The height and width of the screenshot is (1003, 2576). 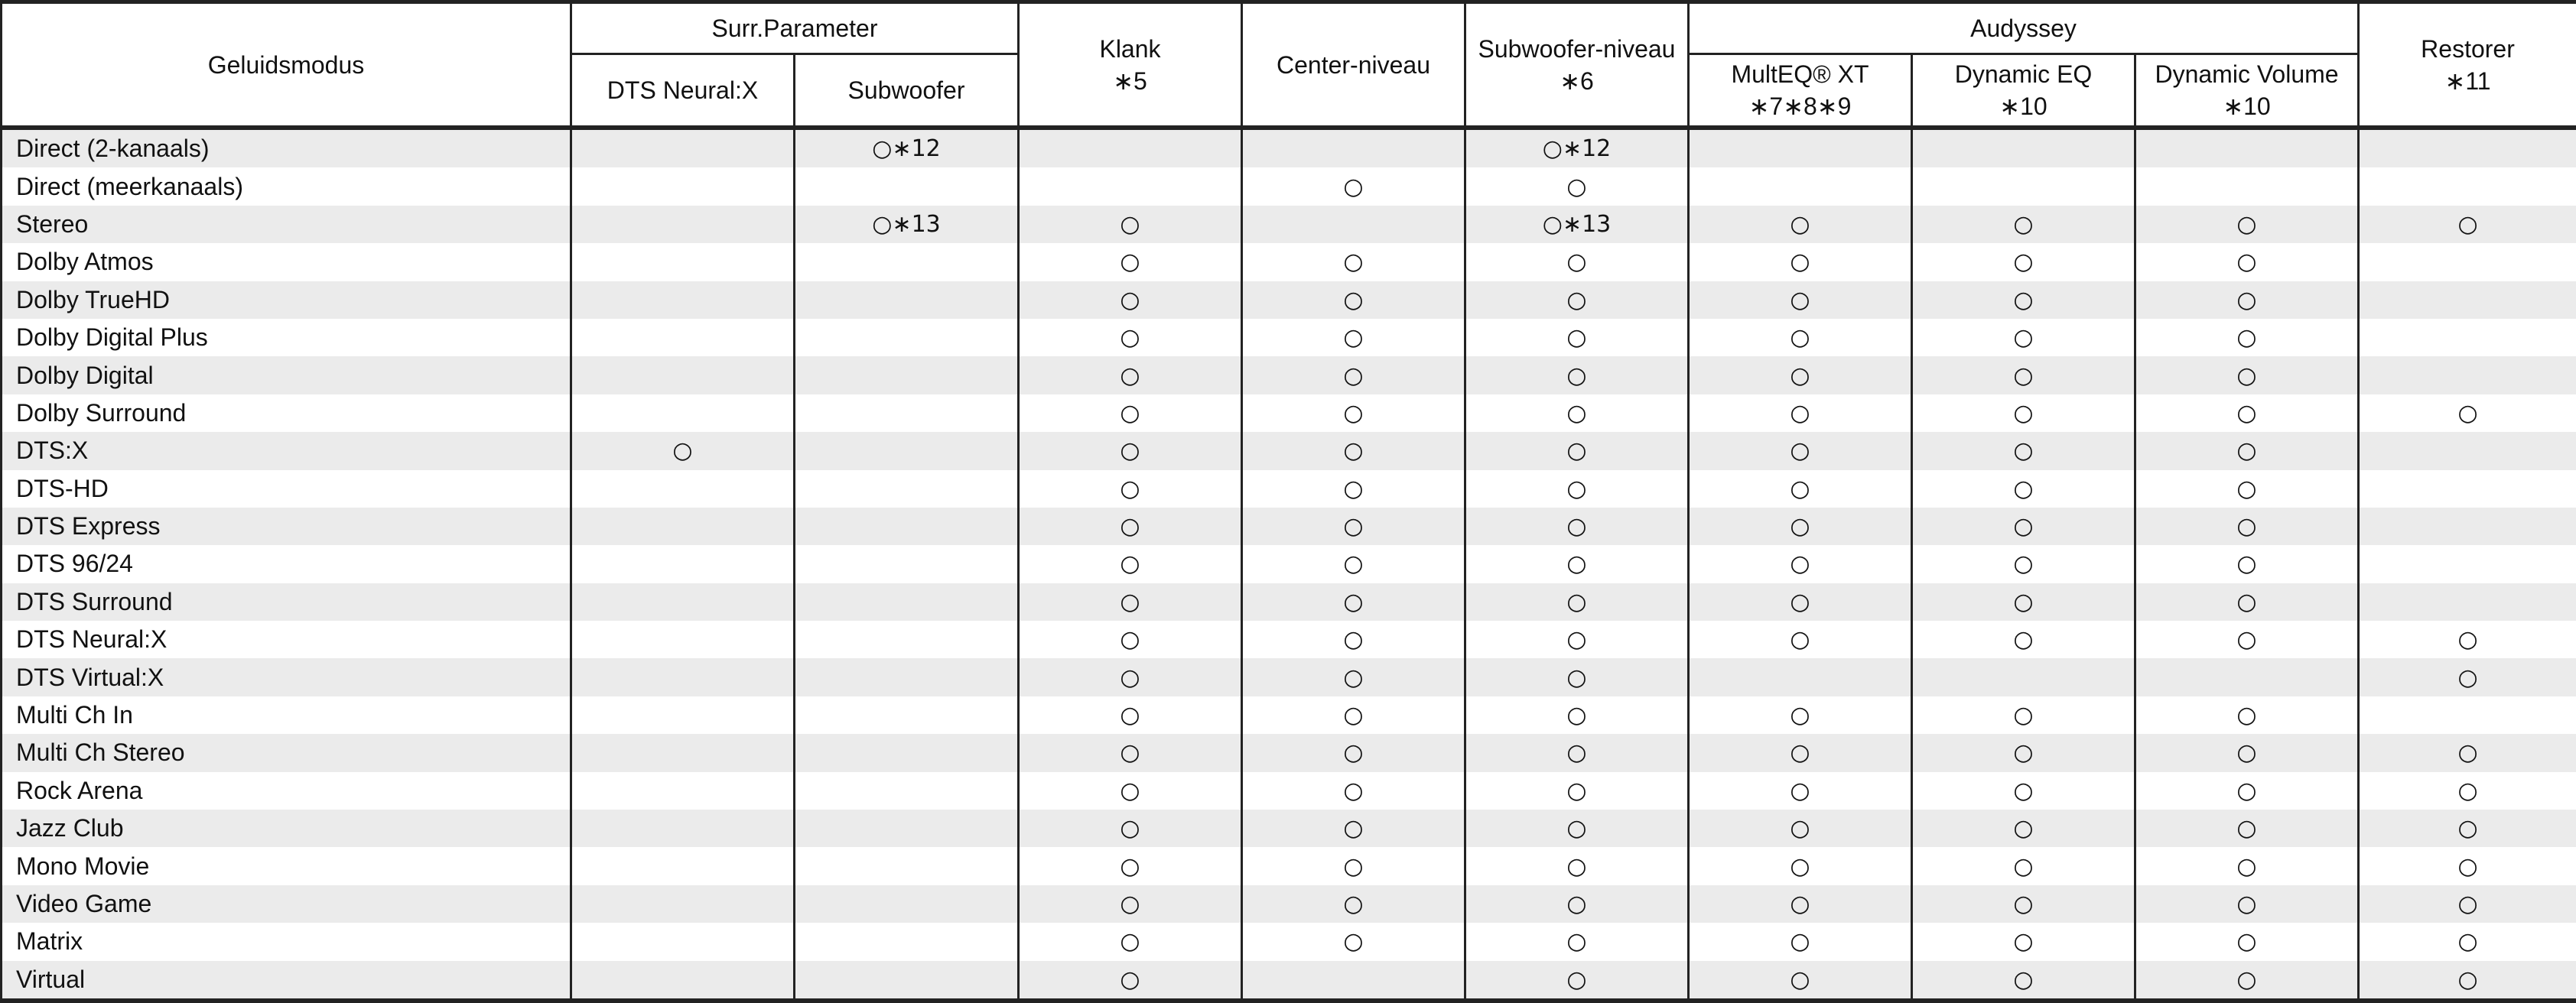 I want to click on sound-mode-name: Video Game, so click(x=286, y=904).